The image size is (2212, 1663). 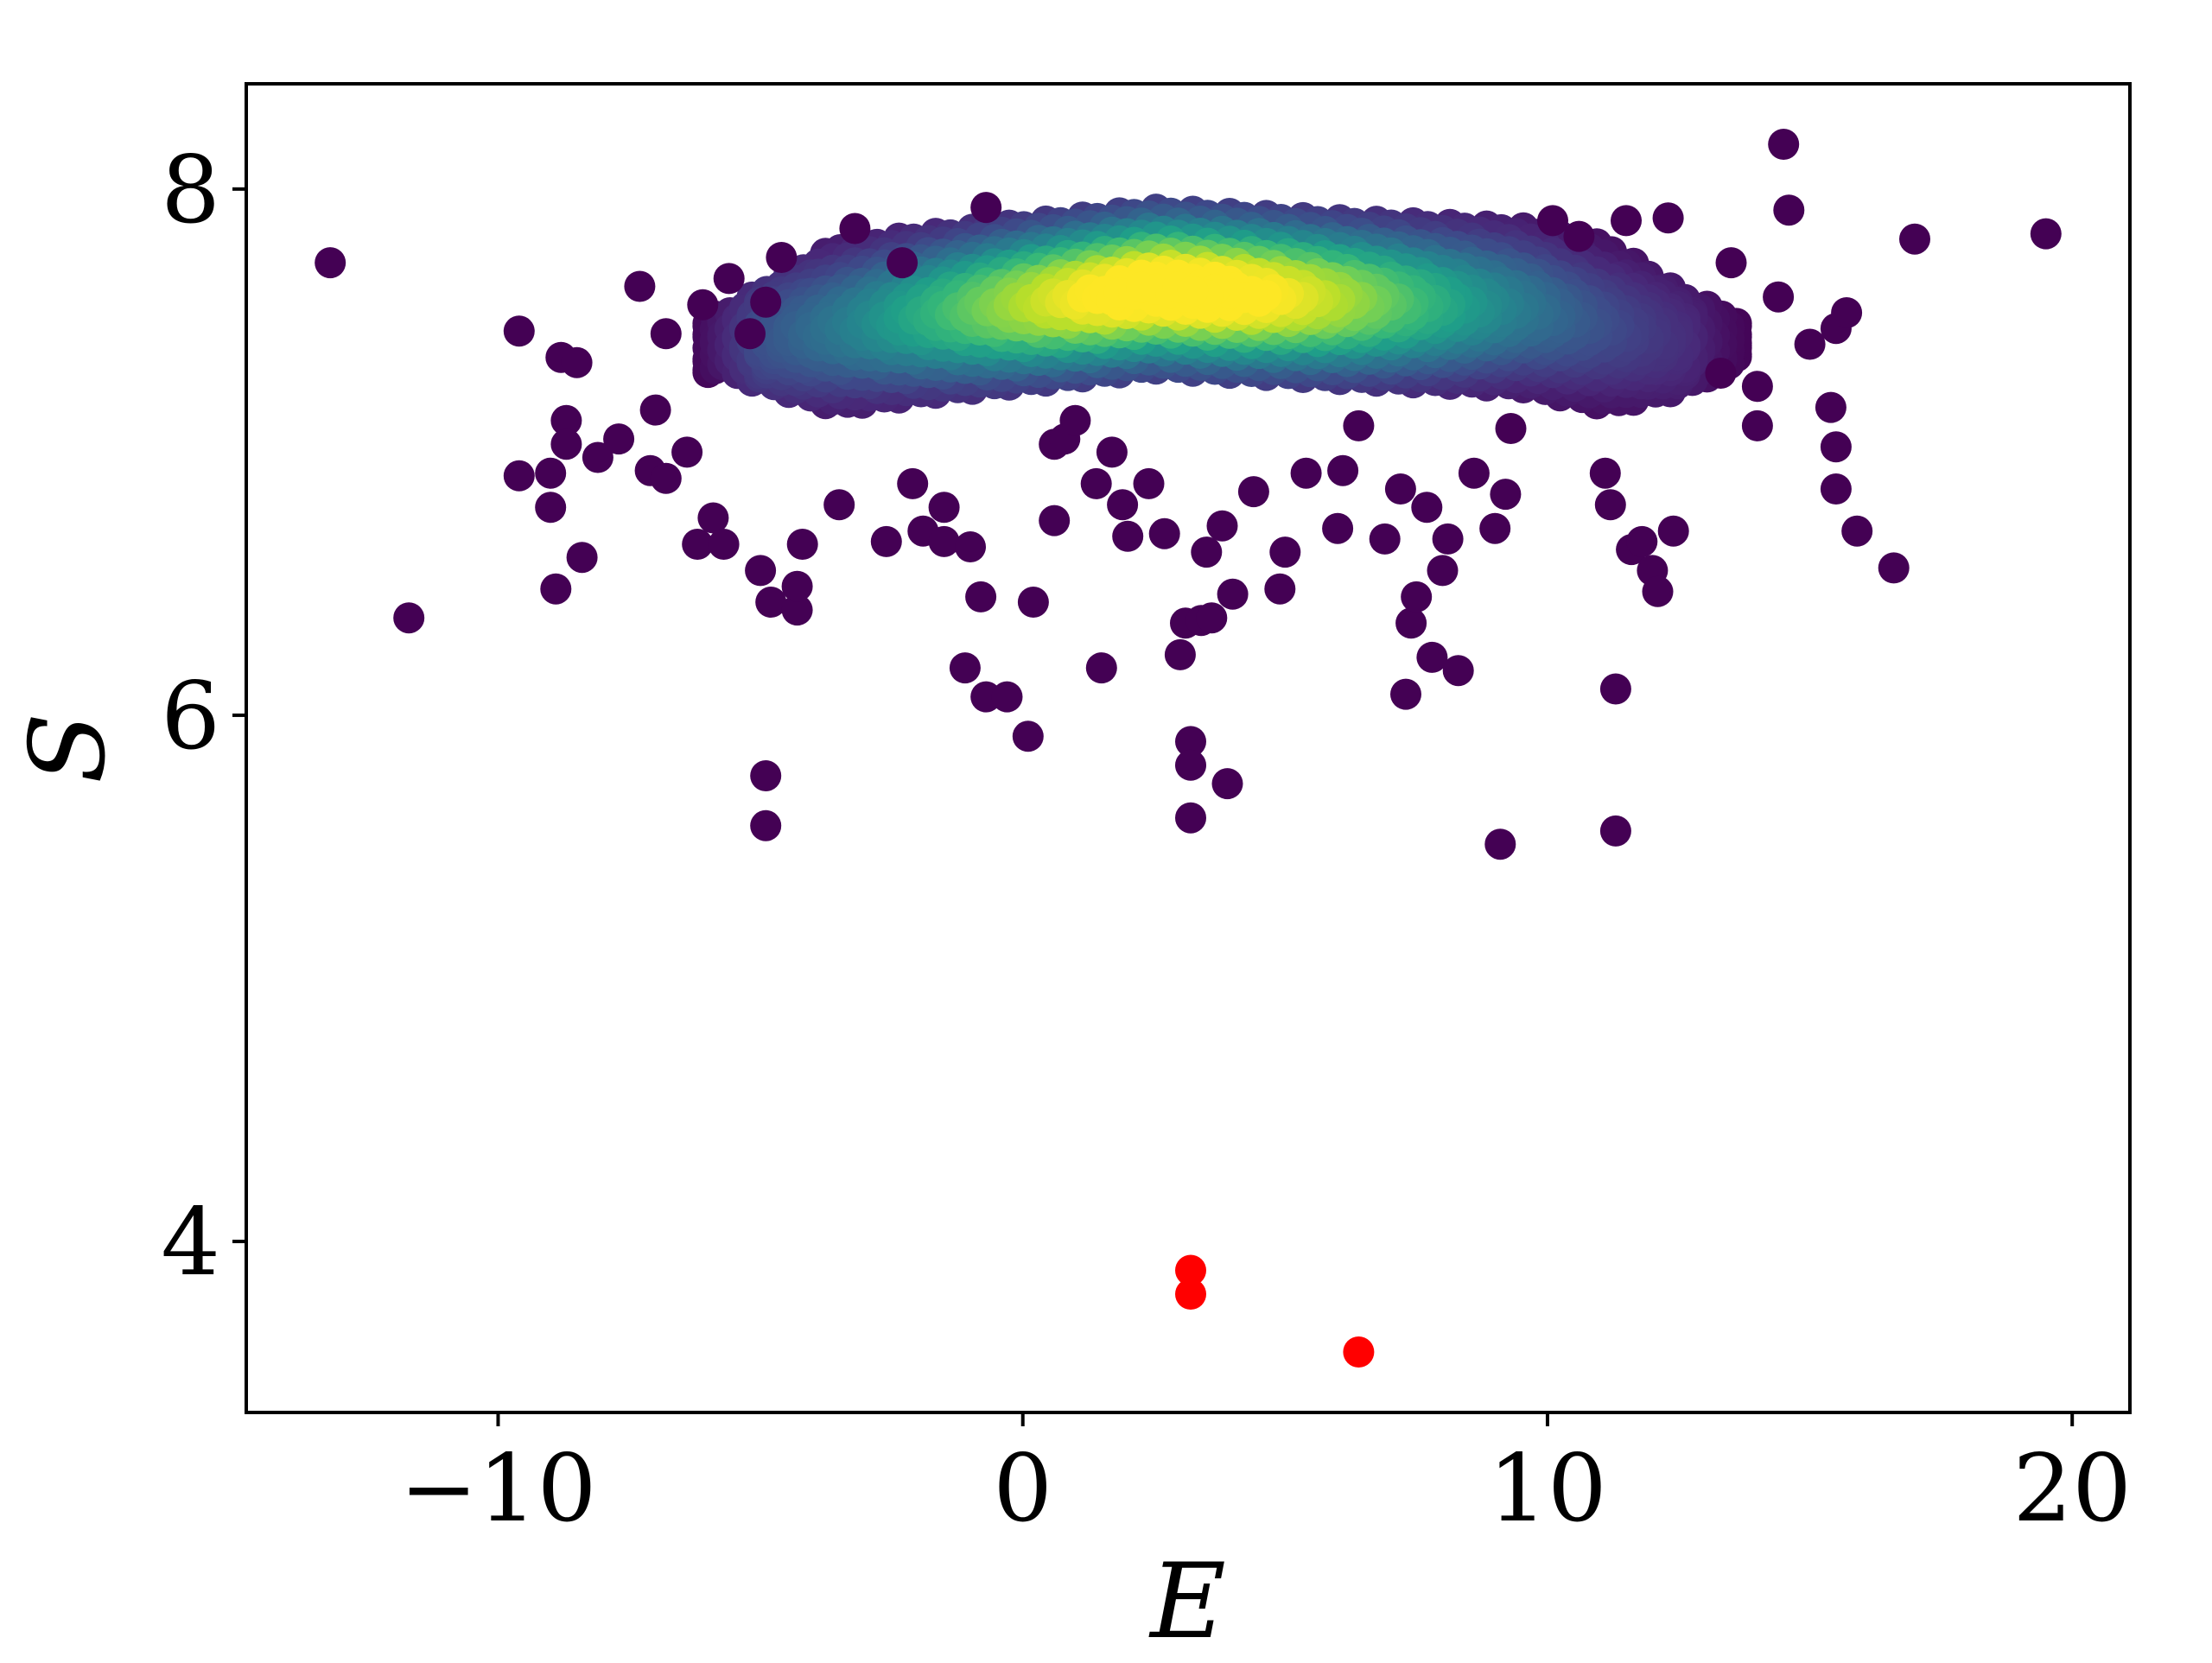 What do you see at coordinates (1193, 292) in the screenshot?
I see `density-point` at bounding box center [1193, 292].